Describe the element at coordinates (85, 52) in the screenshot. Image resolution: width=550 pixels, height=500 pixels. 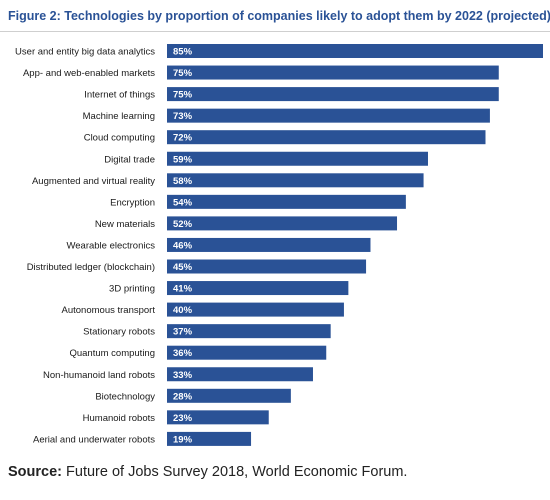
I see `category-label: User and entity big data analytics` at that location.